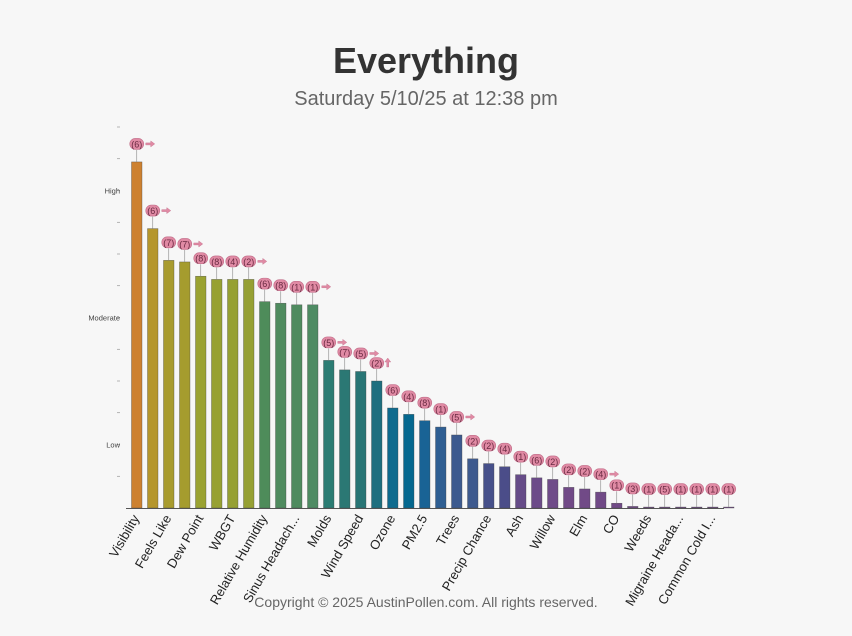 The image size is (852, 636). Describe the element at coordinates (388, 362) in the screenshot. I see `trend-up-arrow-icon` at that location.